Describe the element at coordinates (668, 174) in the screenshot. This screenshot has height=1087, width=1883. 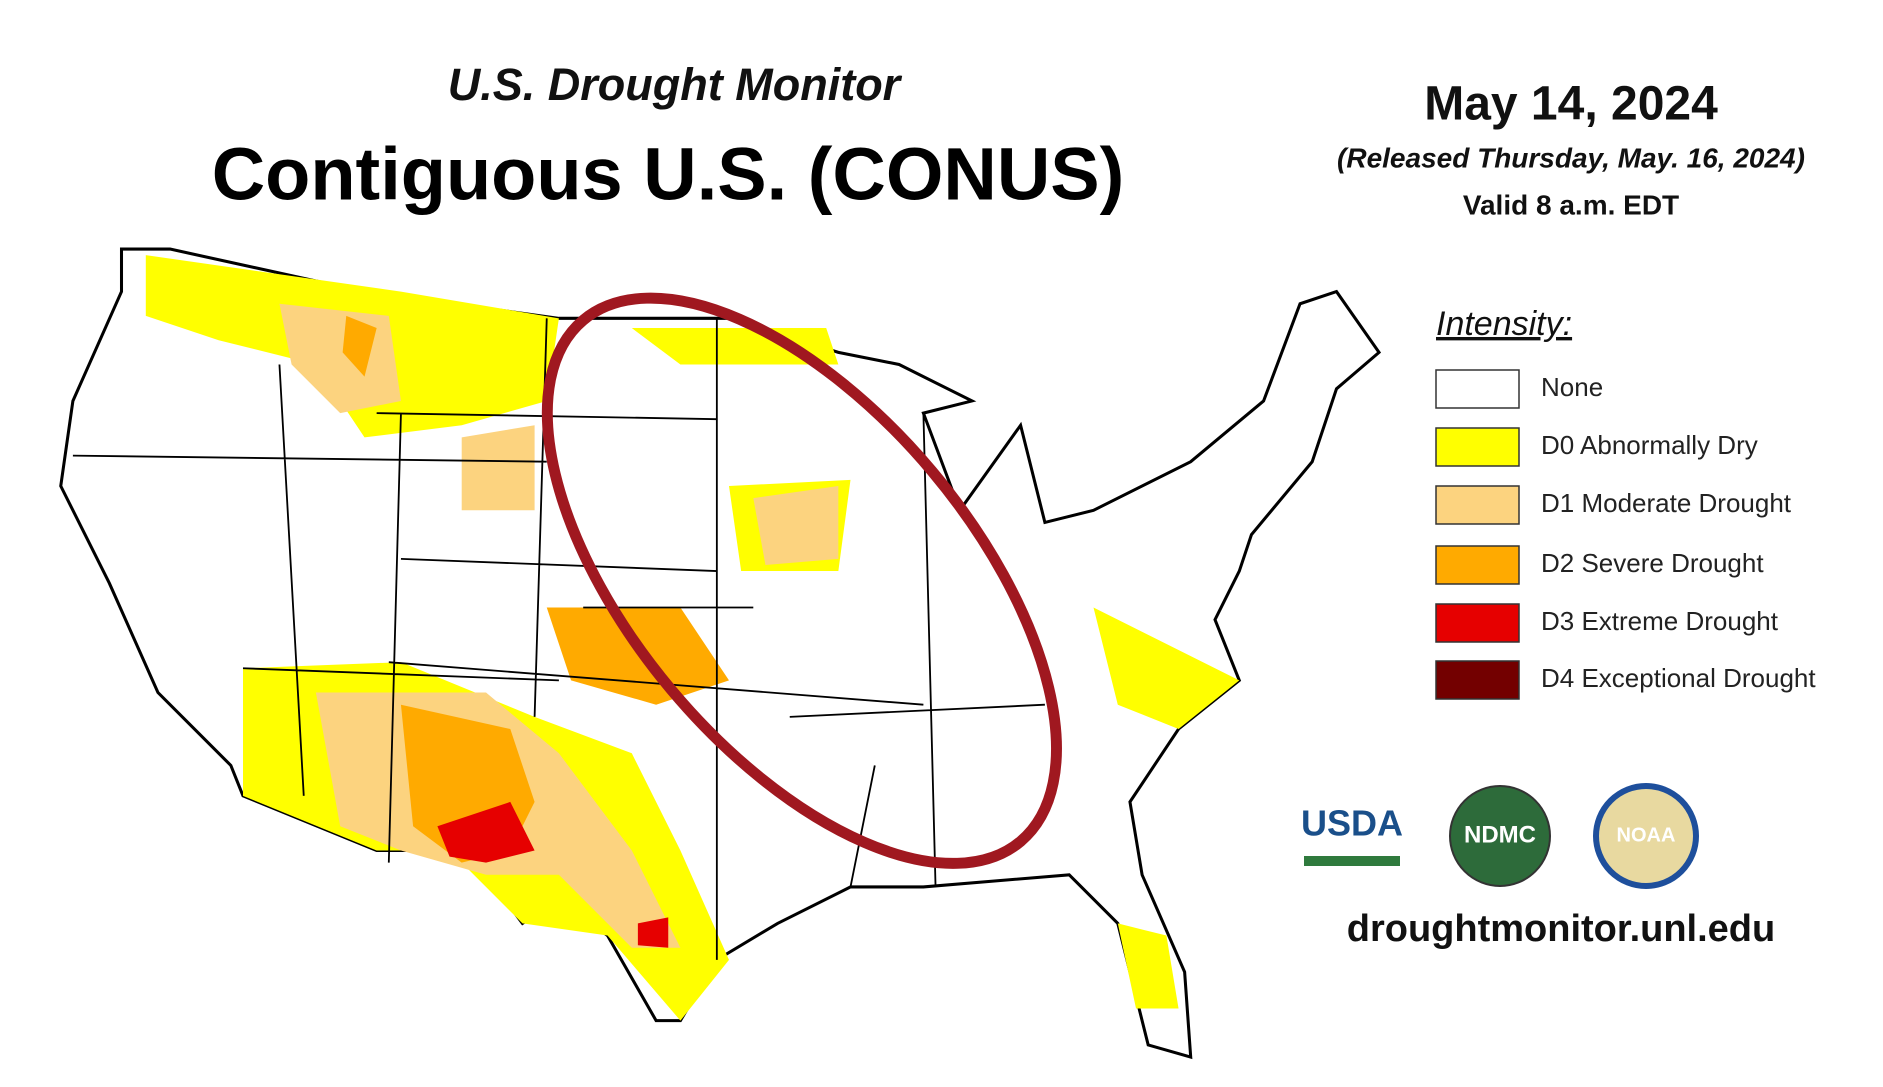
I see `title: Contiguous U.S. (CONUS)` at that location.